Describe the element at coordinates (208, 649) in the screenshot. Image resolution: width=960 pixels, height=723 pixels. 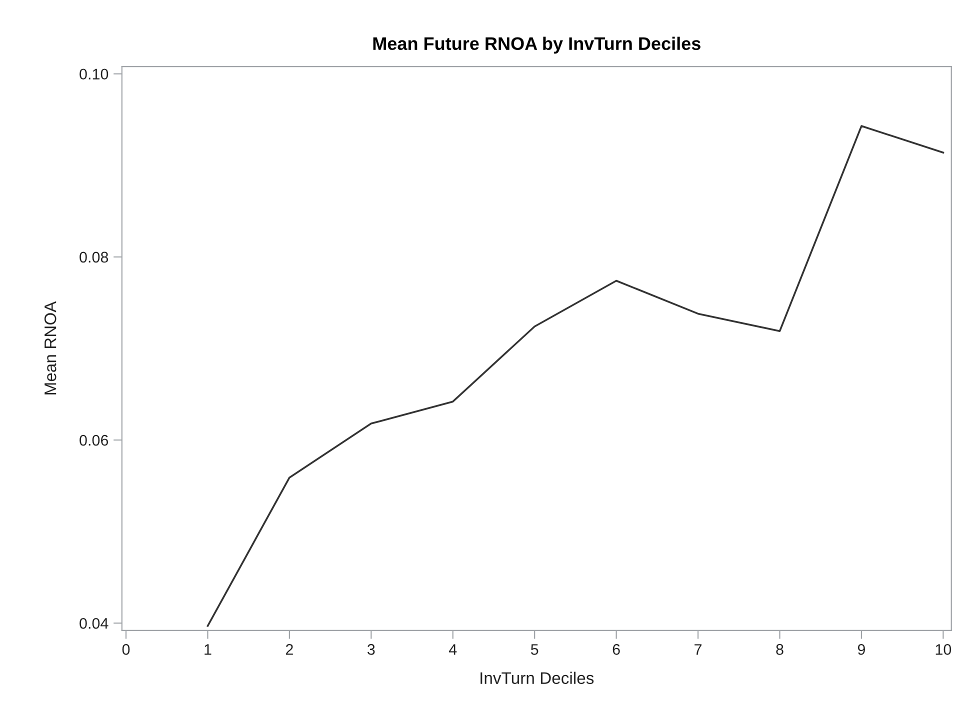
I see `x-tick-label: 1` at that location.